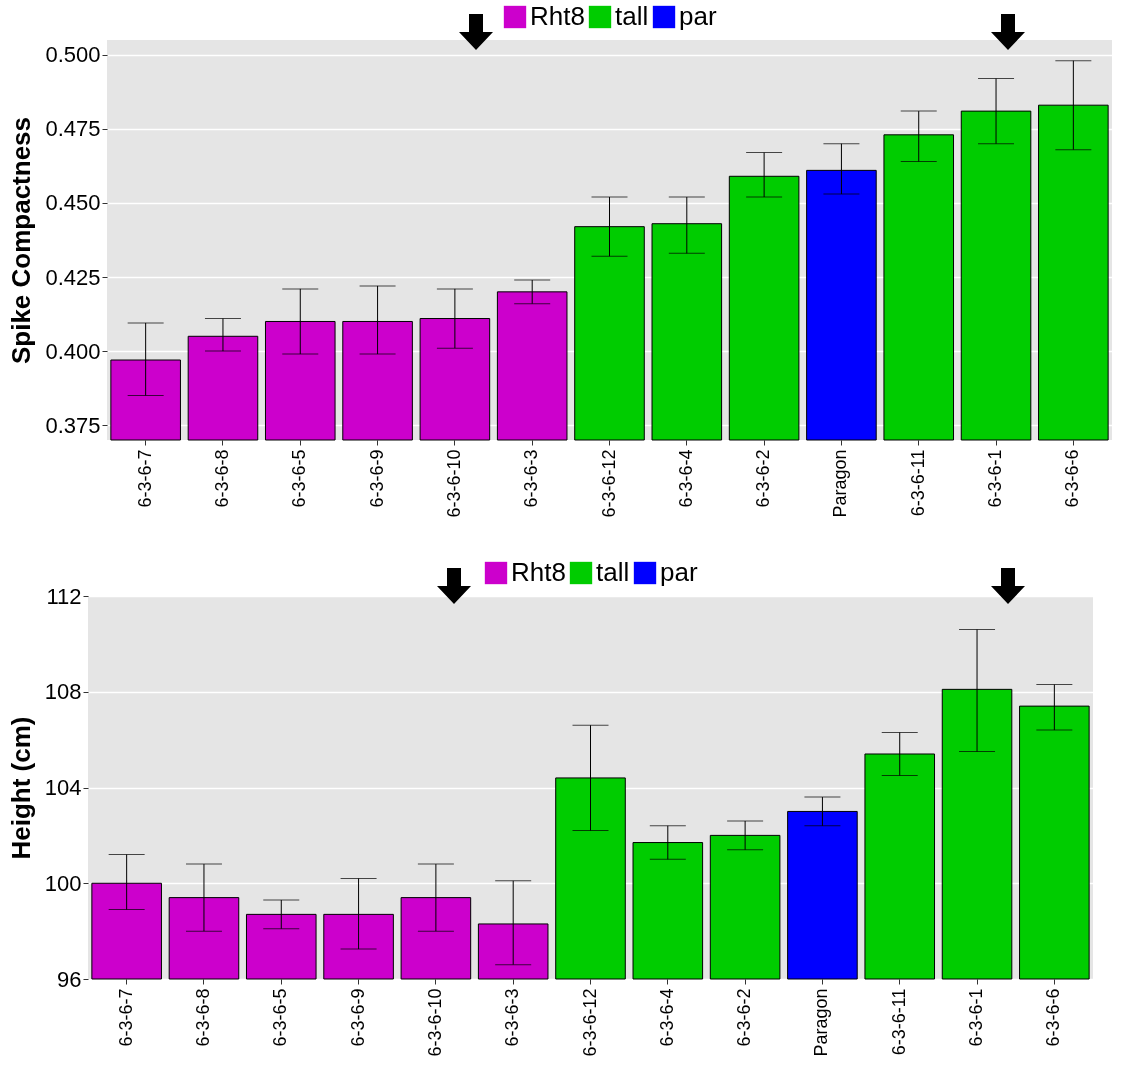  I want to click on y-tick-label: 112, so click(64, 596).